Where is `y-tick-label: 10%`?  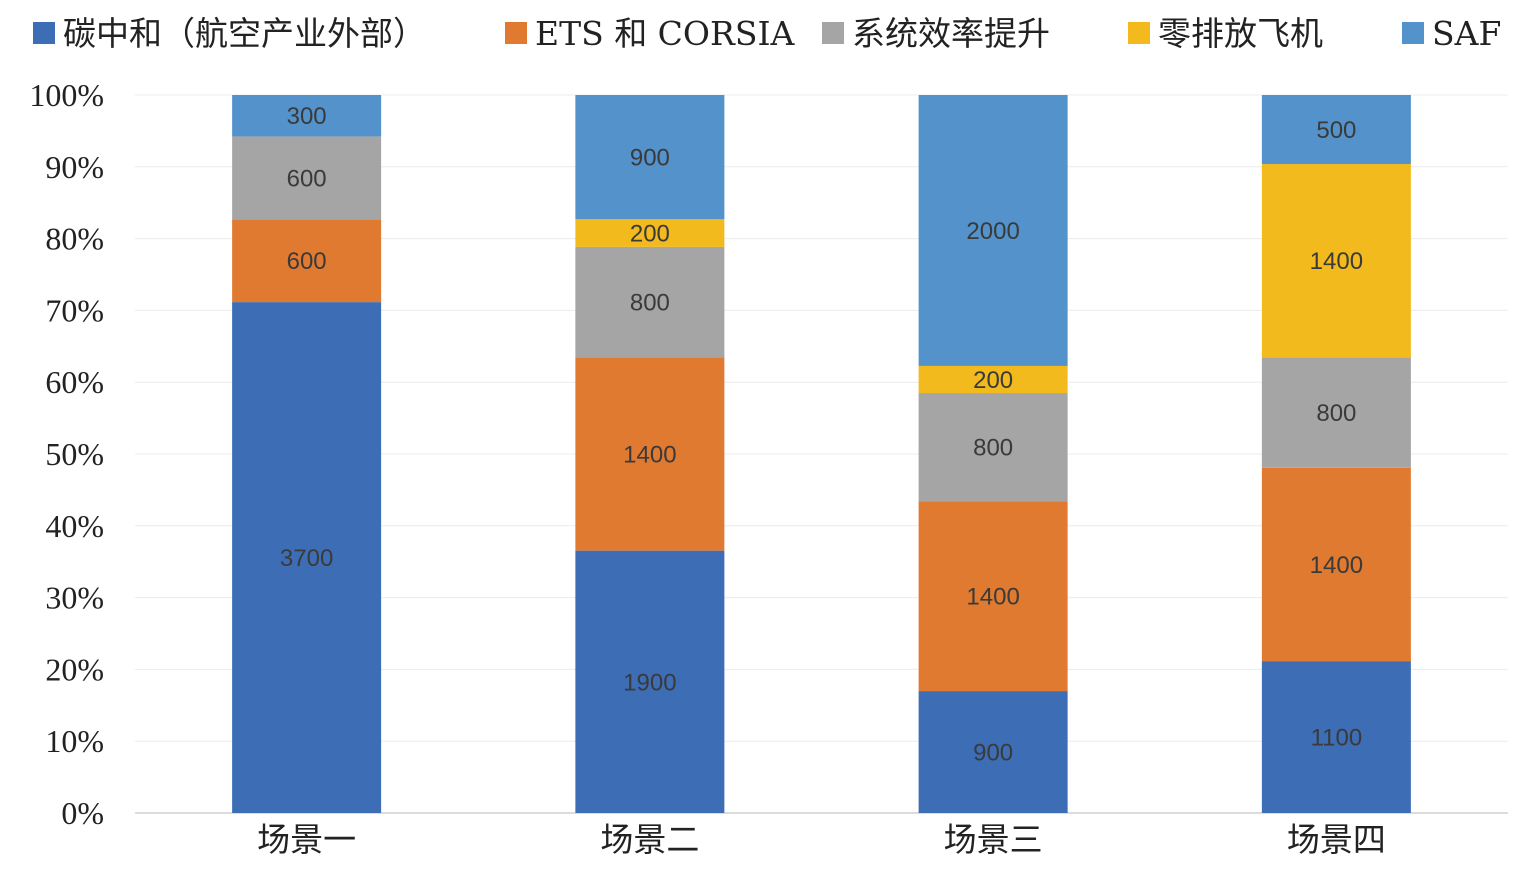
y-tick-label: 10% is located at coordinates (74, 741).